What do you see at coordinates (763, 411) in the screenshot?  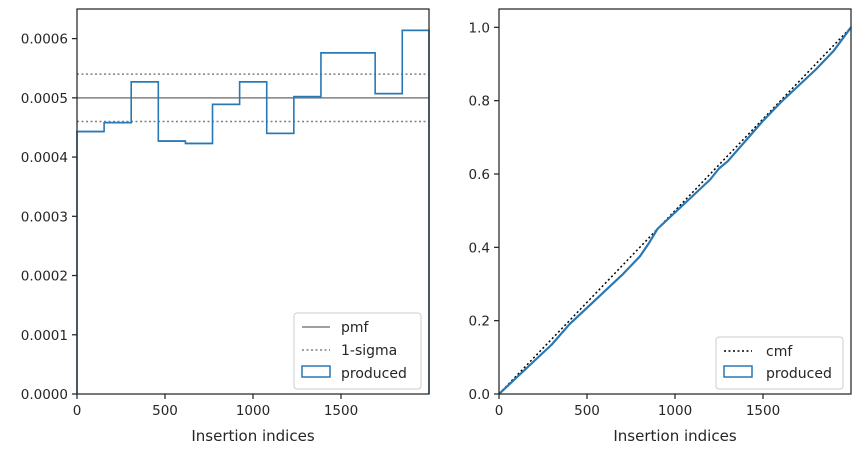 I see `cumulative-x-tick-label: 1500` at bounding box center [763, 411].